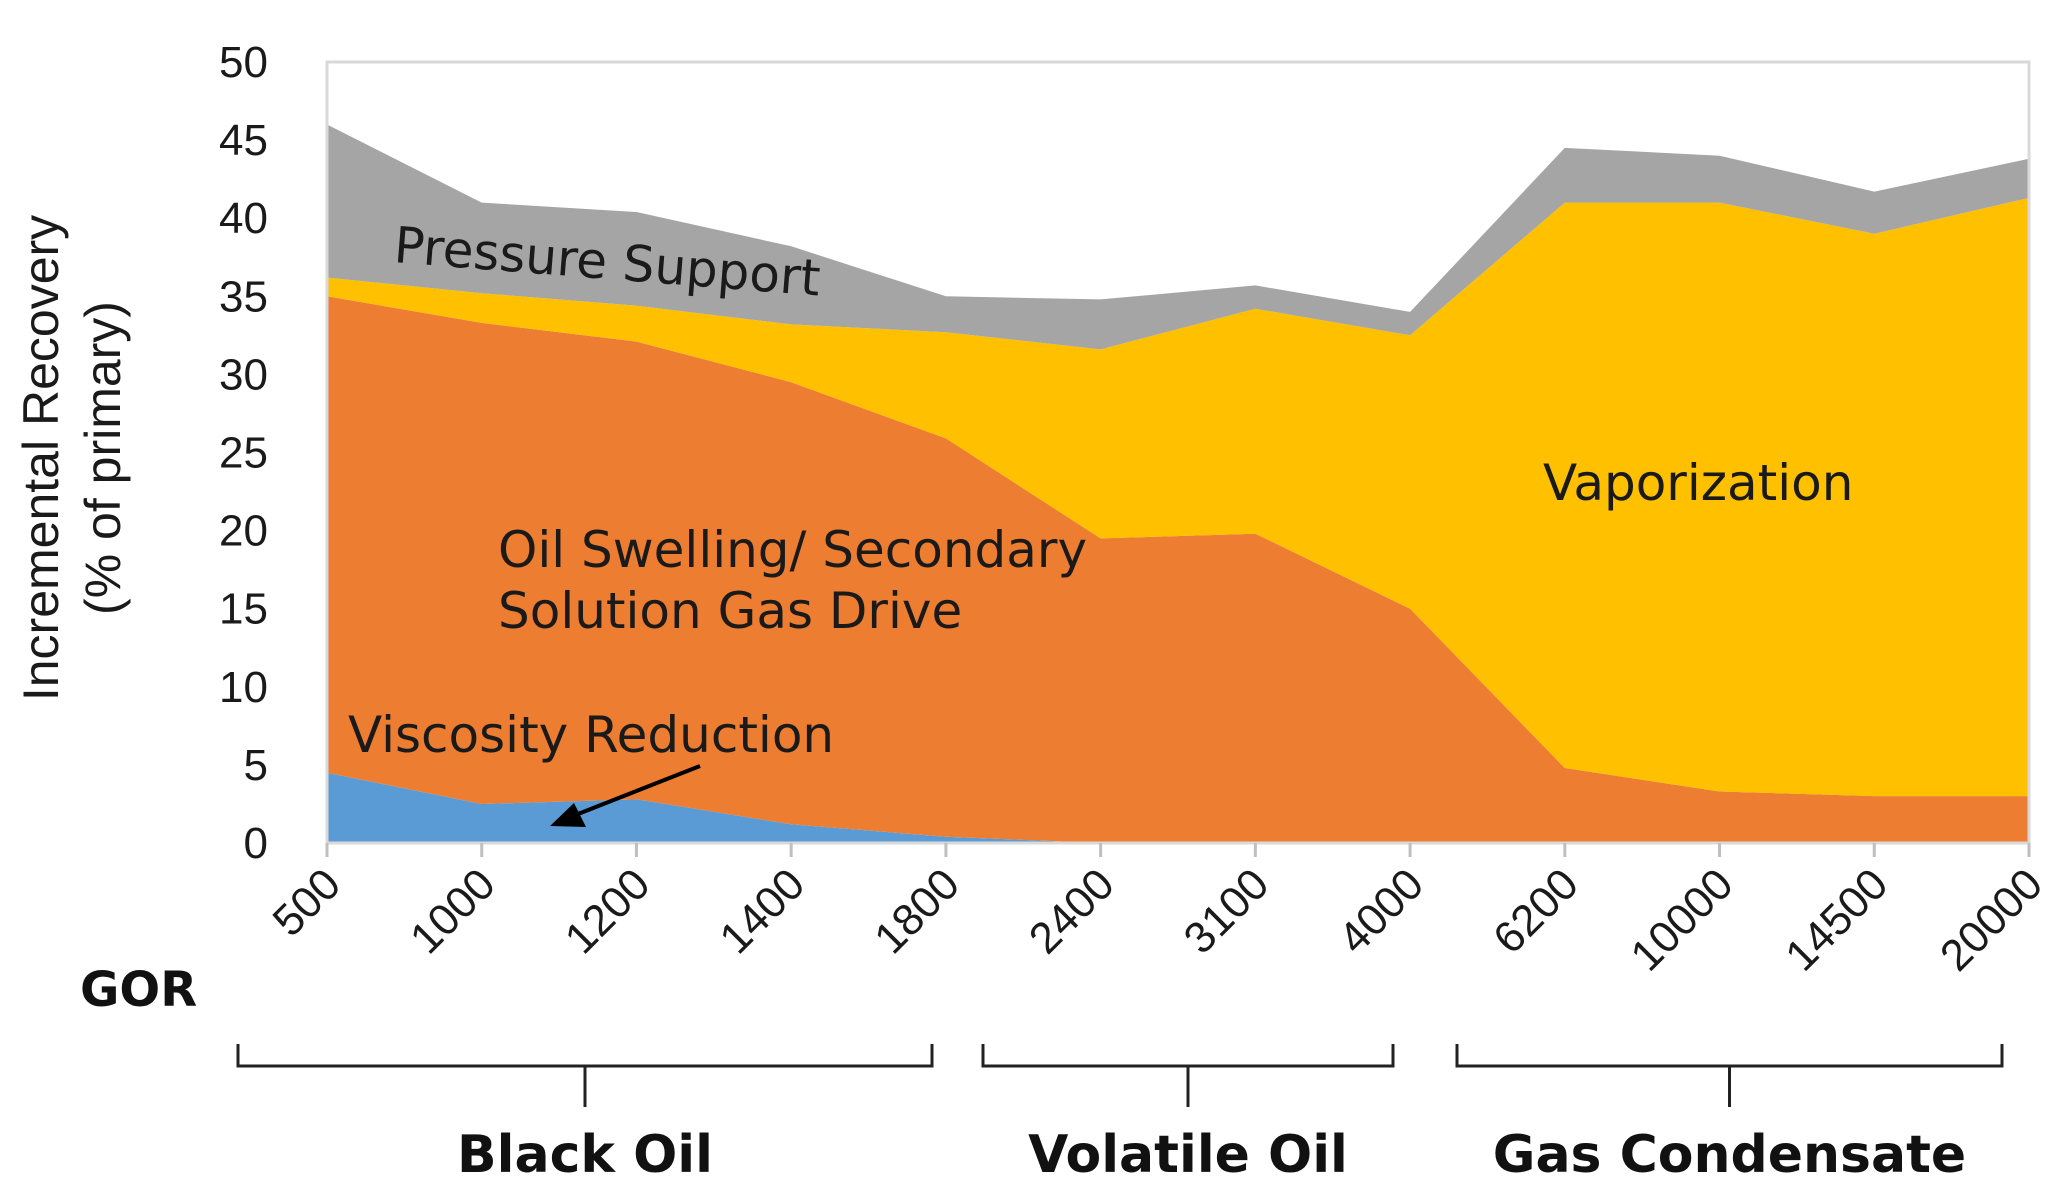 Image resolution: width=2054 pixels, height=1199 pixels. Describe the element at coordinates (243, 374) in the screenshot. I see `y-tick-label: 30` at that location.